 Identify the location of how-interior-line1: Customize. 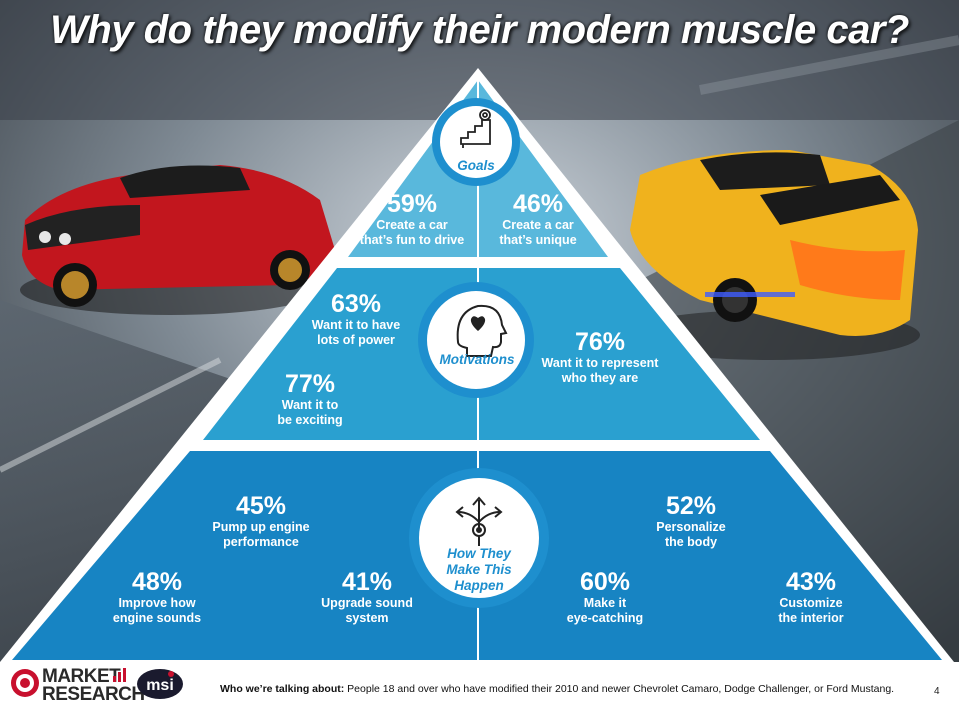
(811, 603).